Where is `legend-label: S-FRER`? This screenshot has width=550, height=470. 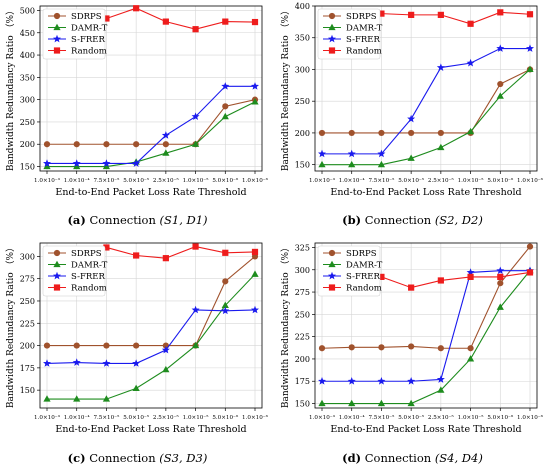 legend-label: S-FRER is located at coordinates (363, 277).